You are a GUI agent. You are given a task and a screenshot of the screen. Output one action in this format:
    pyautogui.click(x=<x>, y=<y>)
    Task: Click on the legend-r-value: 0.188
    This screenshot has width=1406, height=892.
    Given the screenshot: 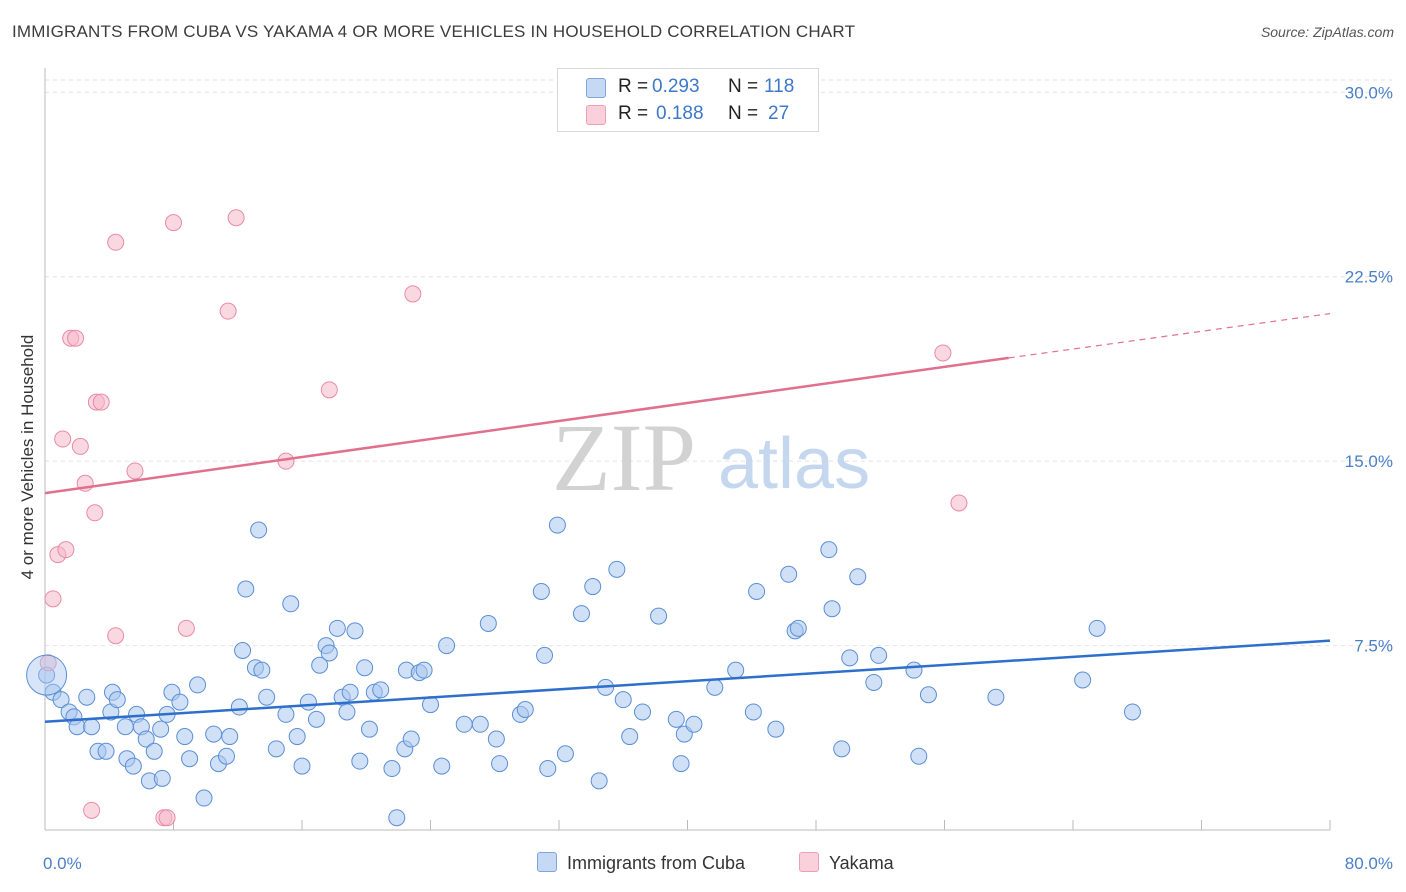 What is the action you would take?
    pyautogui.click(x=680, y=113)
    